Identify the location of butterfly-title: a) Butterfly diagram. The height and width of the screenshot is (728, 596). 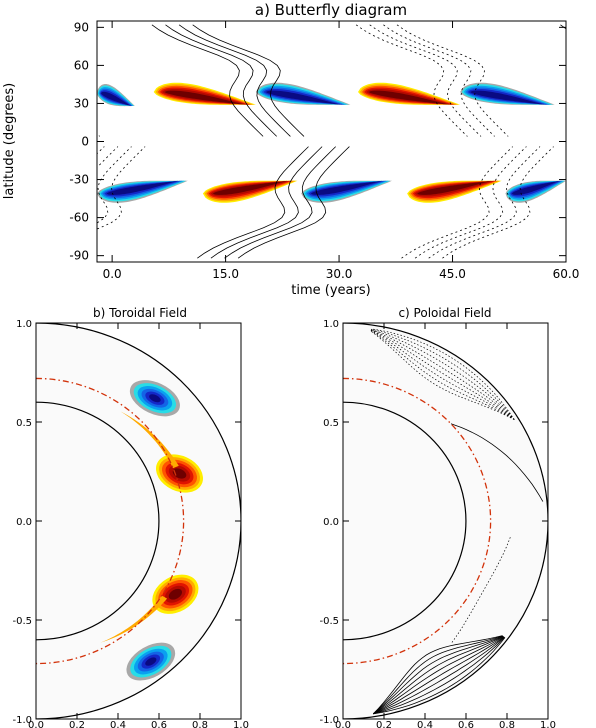
(331, 10).